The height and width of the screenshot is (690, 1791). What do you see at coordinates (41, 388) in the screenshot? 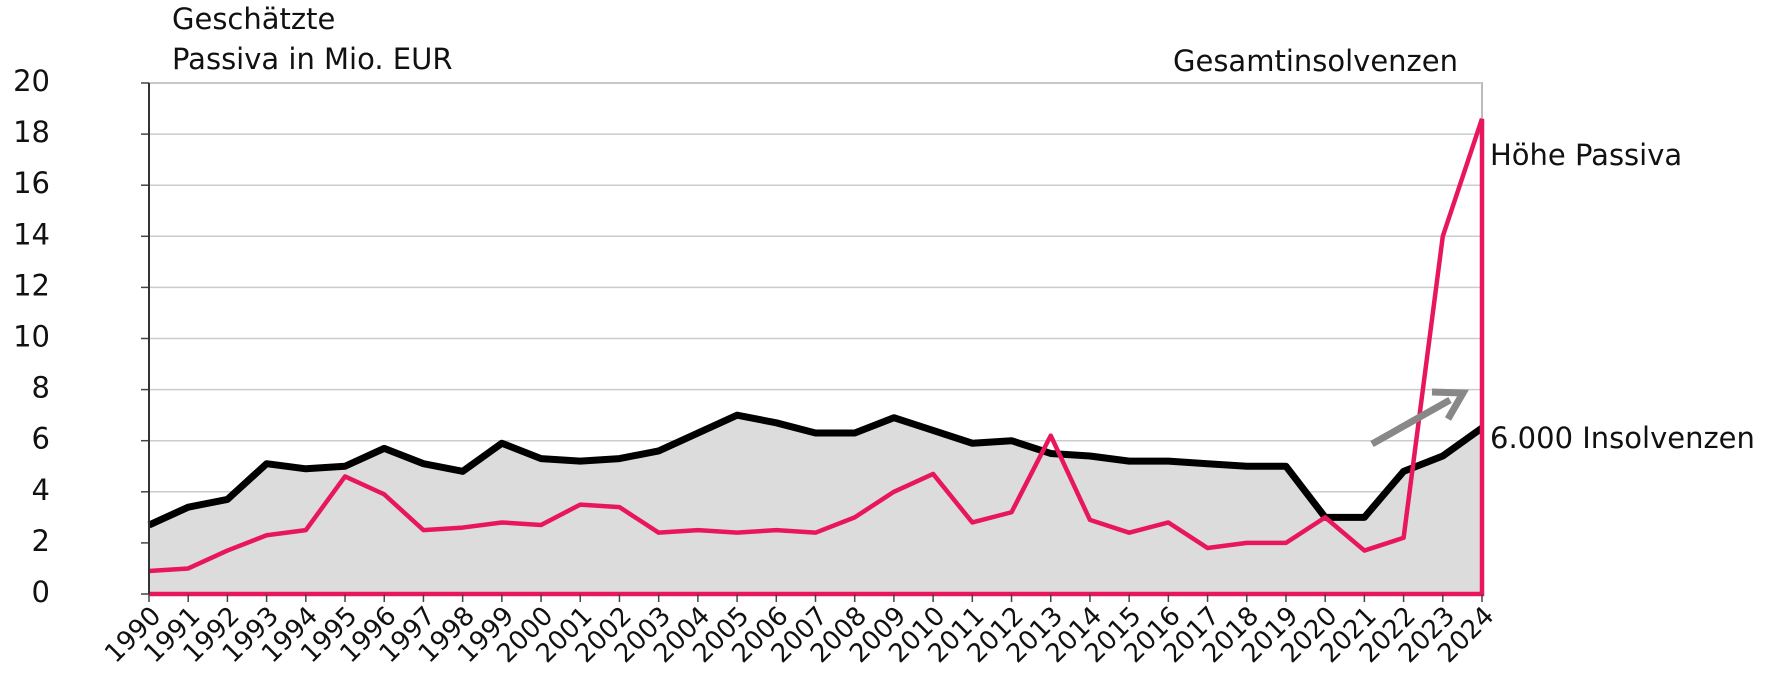
I see `y-tick-label: 8` at bounding box center [41, 388].